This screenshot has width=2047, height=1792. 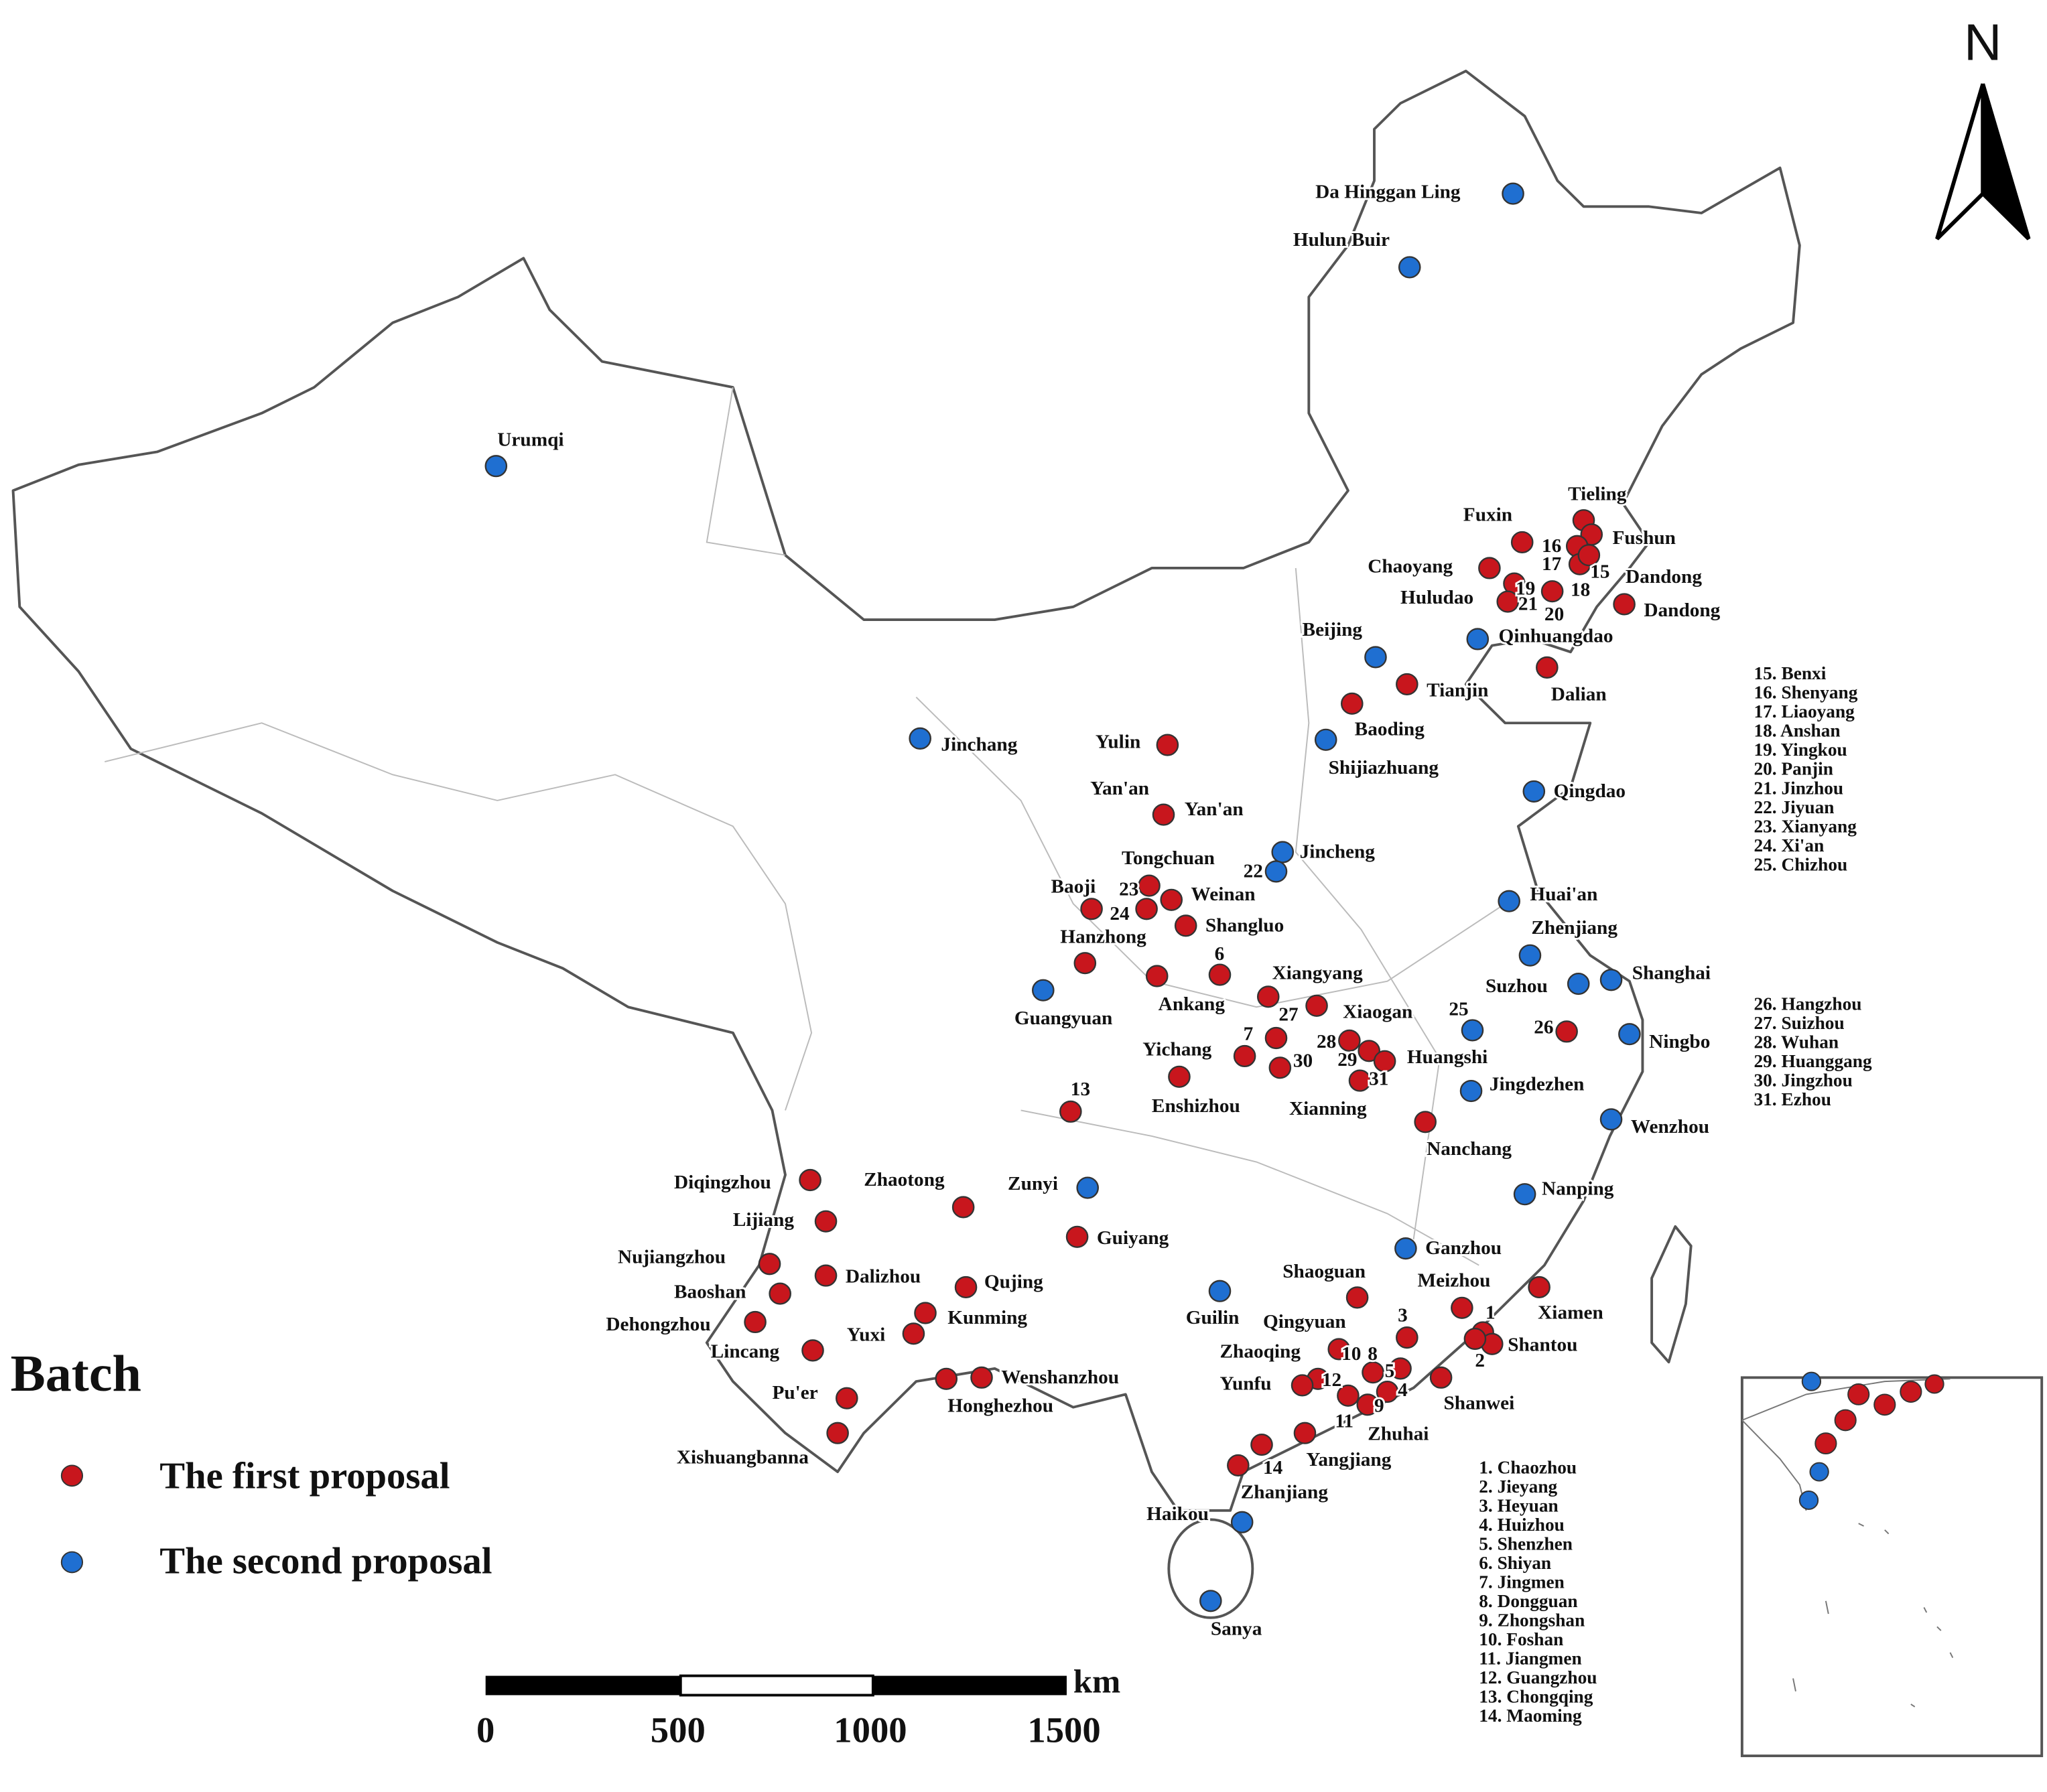 What do you see at coordinates (1574, 928) in the screenshot?
I see `city-label: Zhenjiang` at bounding box center [1574, 928].